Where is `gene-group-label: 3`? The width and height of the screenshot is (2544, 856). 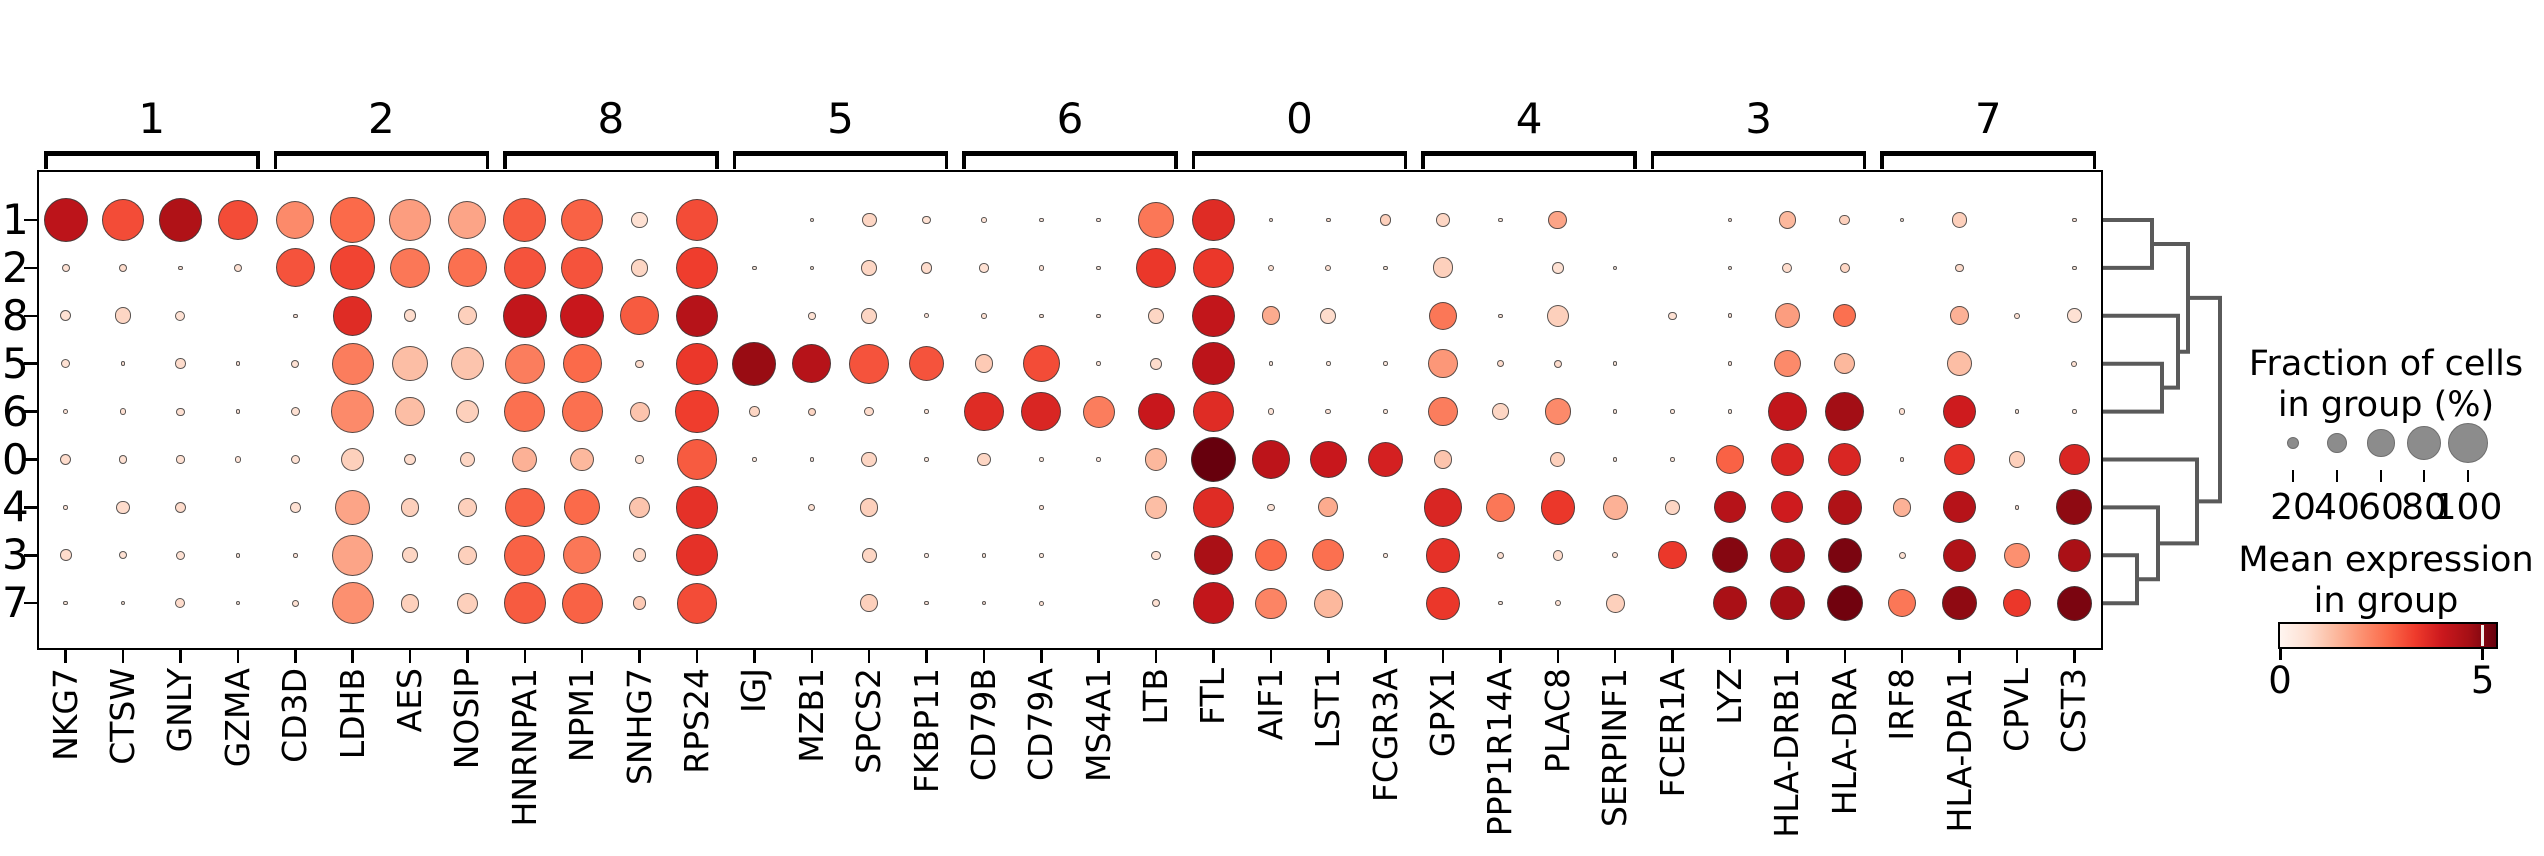
gene-group-label: 3 is located at coordinates (1759, 118).